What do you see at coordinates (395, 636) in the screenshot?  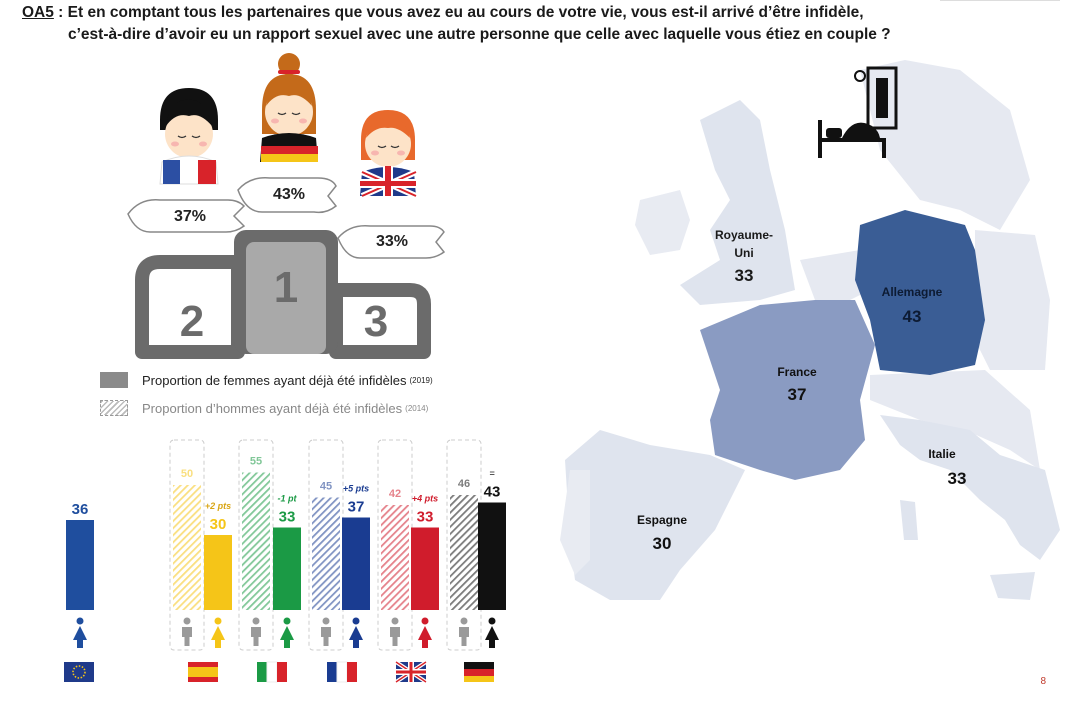 I see `male-body-icon-royaume-uni` at bounding box center [395, 636].